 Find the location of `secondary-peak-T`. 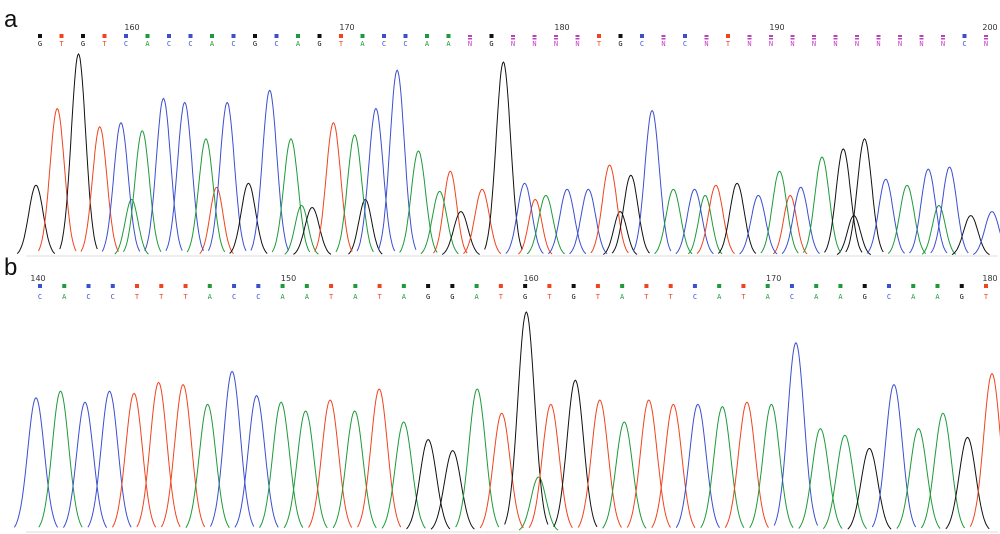

secondary-peak-T is located at coordinates (790, 224).